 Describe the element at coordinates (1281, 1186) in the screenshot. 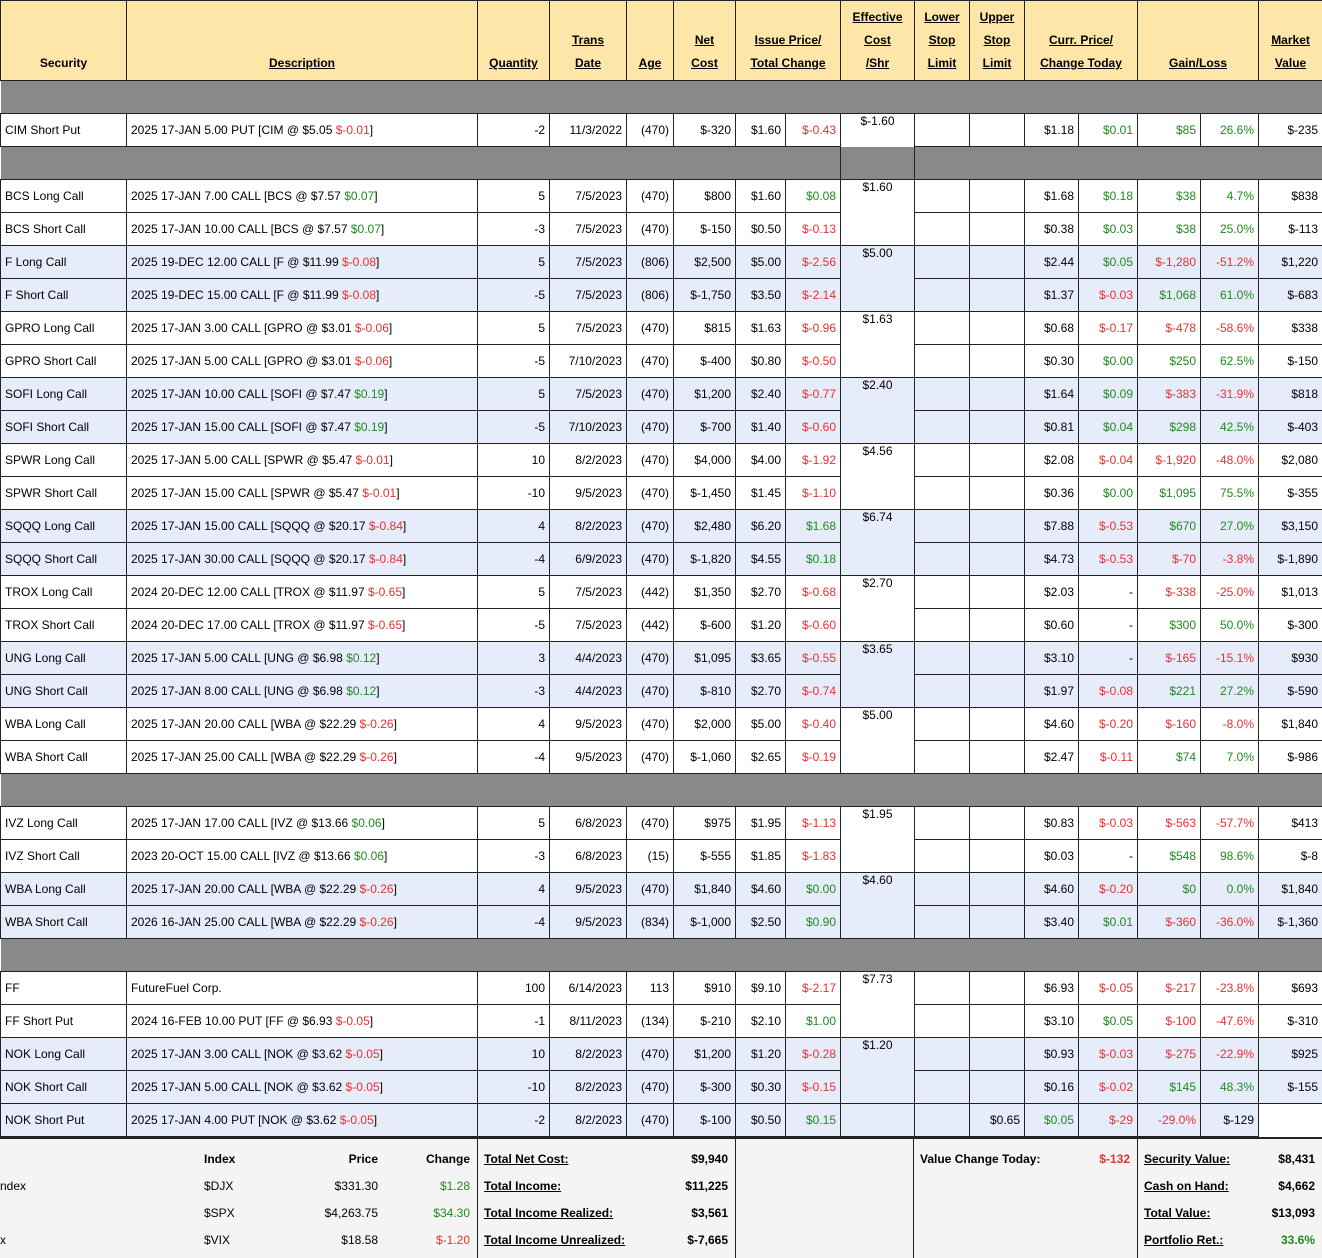

I see `summary-value: $4,662` at that location.